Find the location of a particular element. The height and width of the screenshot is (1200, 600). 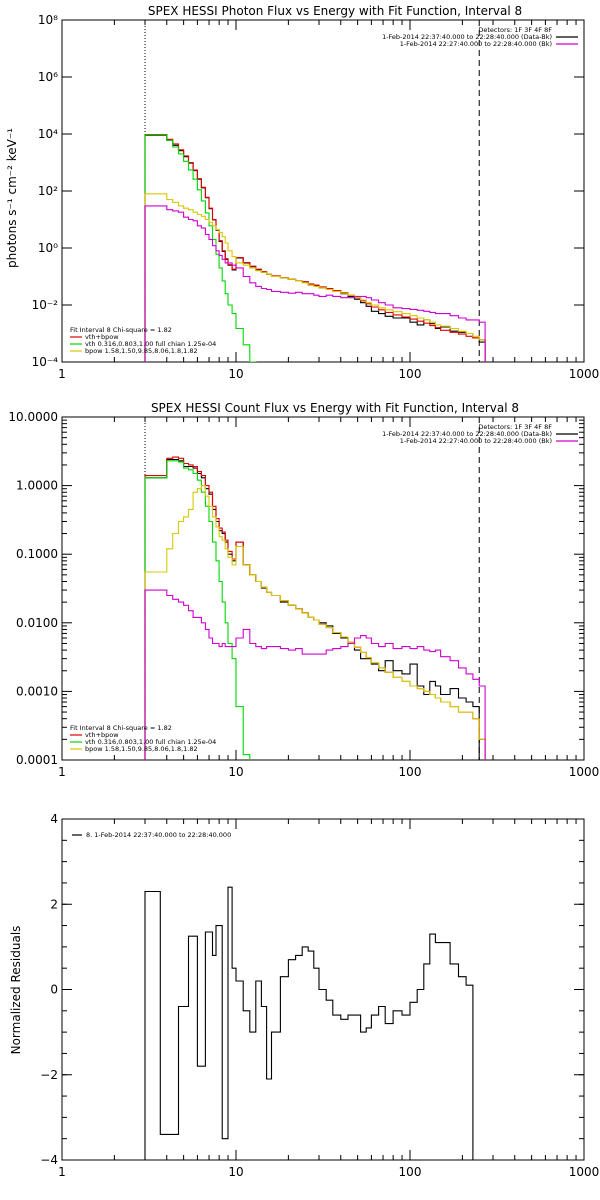

y-tick-label: 10.0000 is located at coordinates (33, 417).